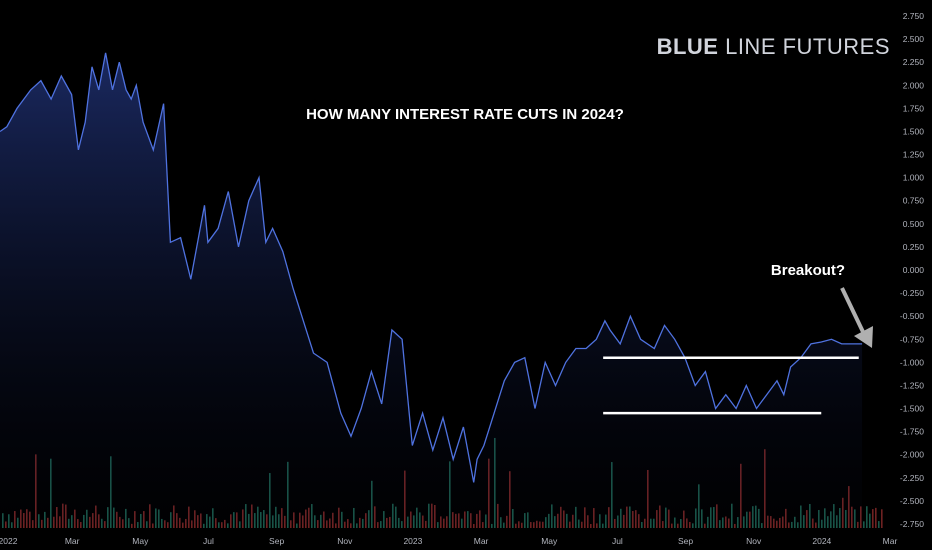 The height and width of the screenshot is (550, 932). What do you see at coordinates (914, 224) in the screenshot?
I see `y-tick-label: 0.500` at bounding box center [914, 224].